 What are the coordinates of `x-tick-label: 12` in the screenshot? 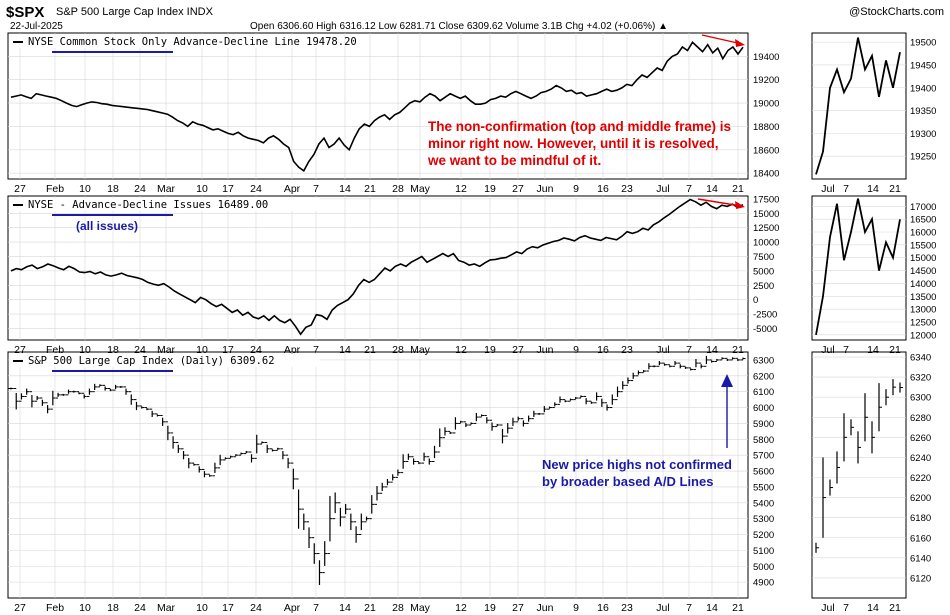 It's located at (461, 189).